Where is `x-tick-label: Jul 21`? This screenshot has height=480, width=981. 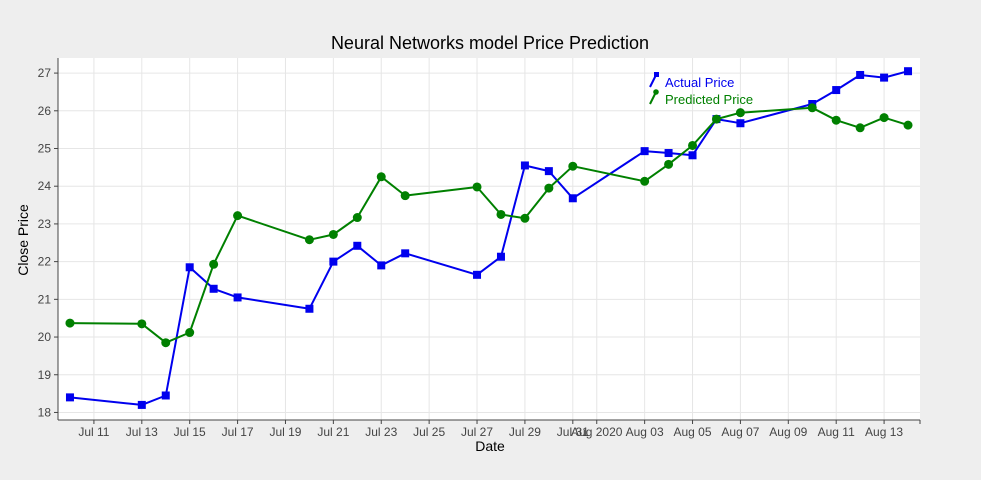
x-tick-label: Jul 21 is located at coordinates (333, 432).